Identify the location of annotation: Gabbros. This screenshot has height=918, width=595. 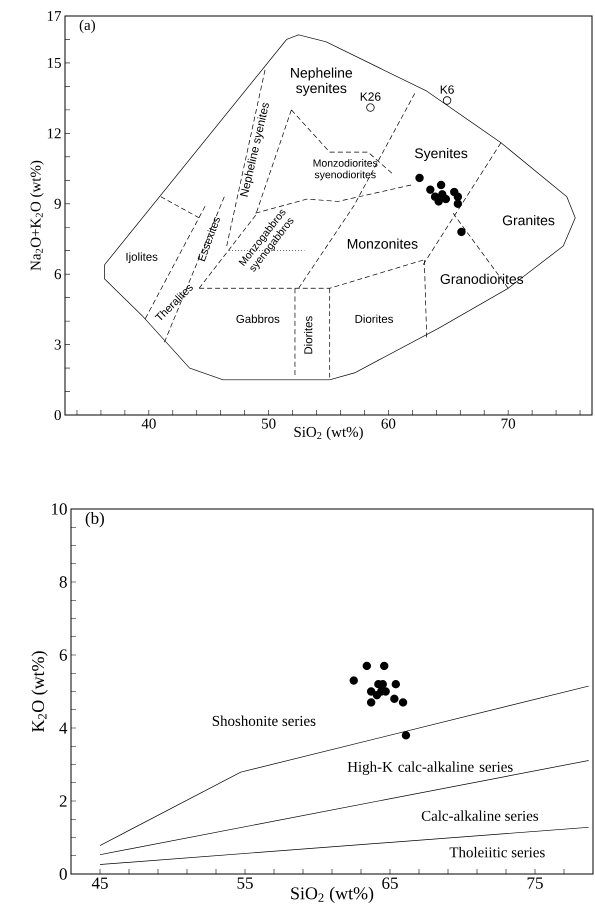
(258, 318).